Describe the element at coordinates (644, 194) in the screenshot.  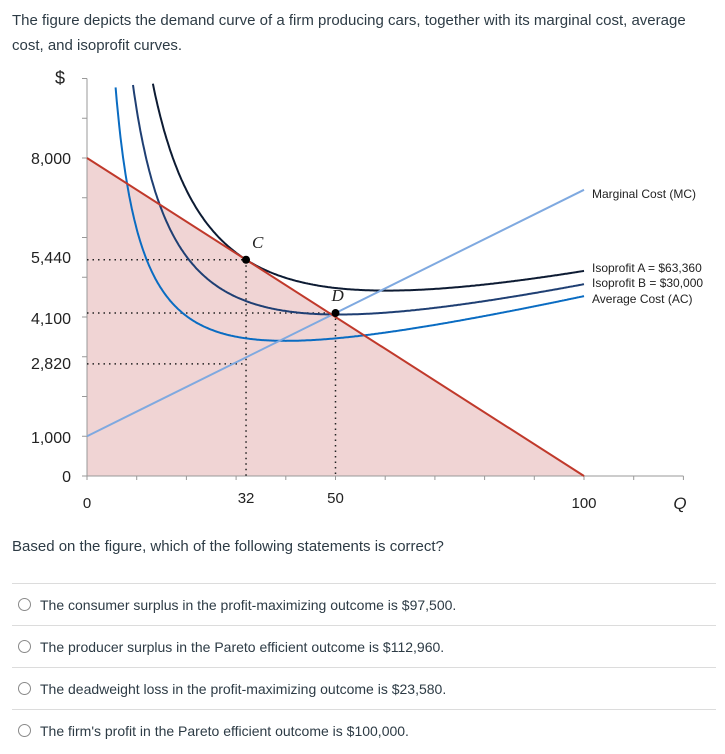
I see `series-label: Marginal Cost (MC)` at that location.